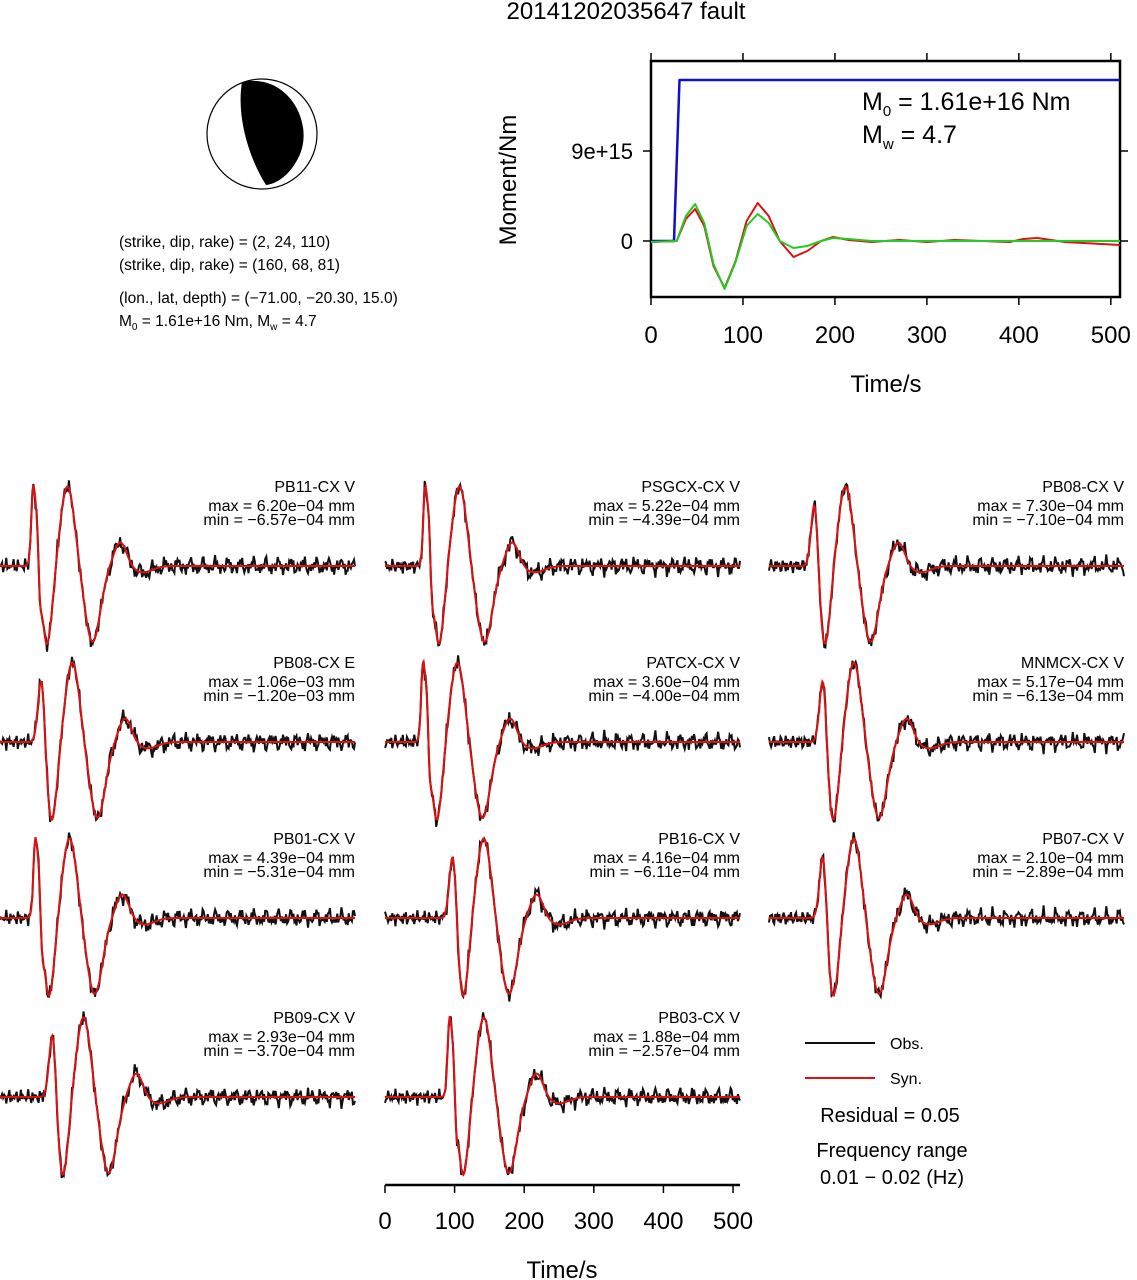  I want to click on station-name: PB09-CX V, so click(314, 1018).